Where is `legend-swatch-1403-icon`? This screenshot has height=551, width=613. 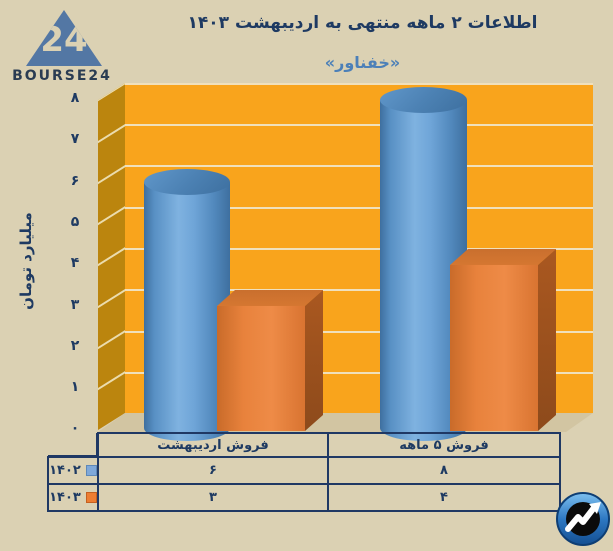 legend-swatch-1403-icon is located at coordinates (91, 497).